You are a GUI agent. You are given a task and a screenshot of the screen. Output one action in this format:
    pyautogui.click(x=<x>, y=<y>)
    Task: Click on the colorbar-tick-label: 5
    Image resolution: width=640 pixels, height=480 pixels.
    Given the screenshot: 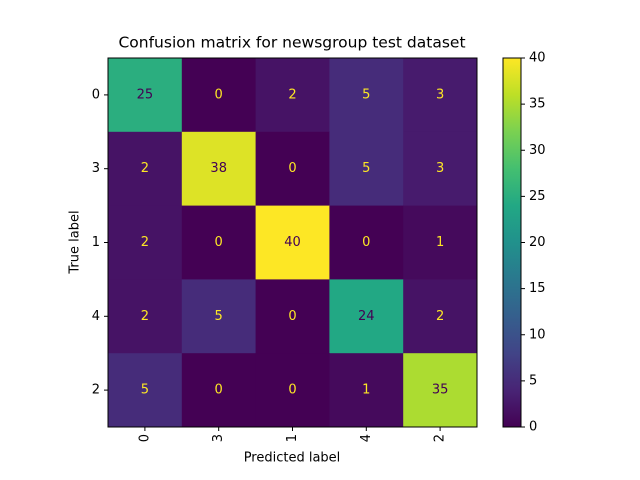 What is the action you would take?
    pyautogui.click(x=533, y=380)
    